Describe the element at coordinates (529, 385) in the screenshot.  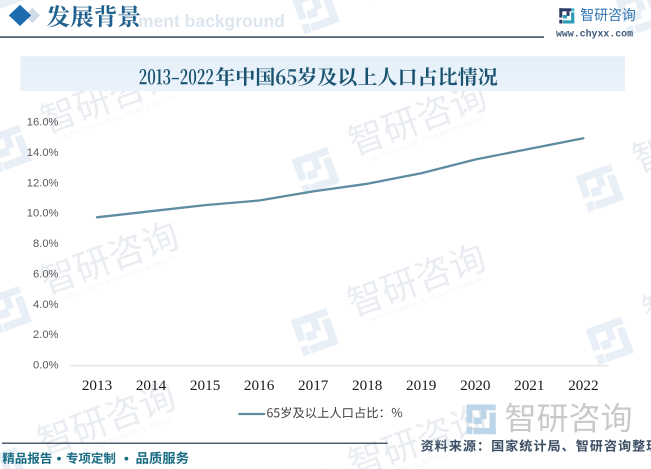
I see `svg-text: 2021` at that location.